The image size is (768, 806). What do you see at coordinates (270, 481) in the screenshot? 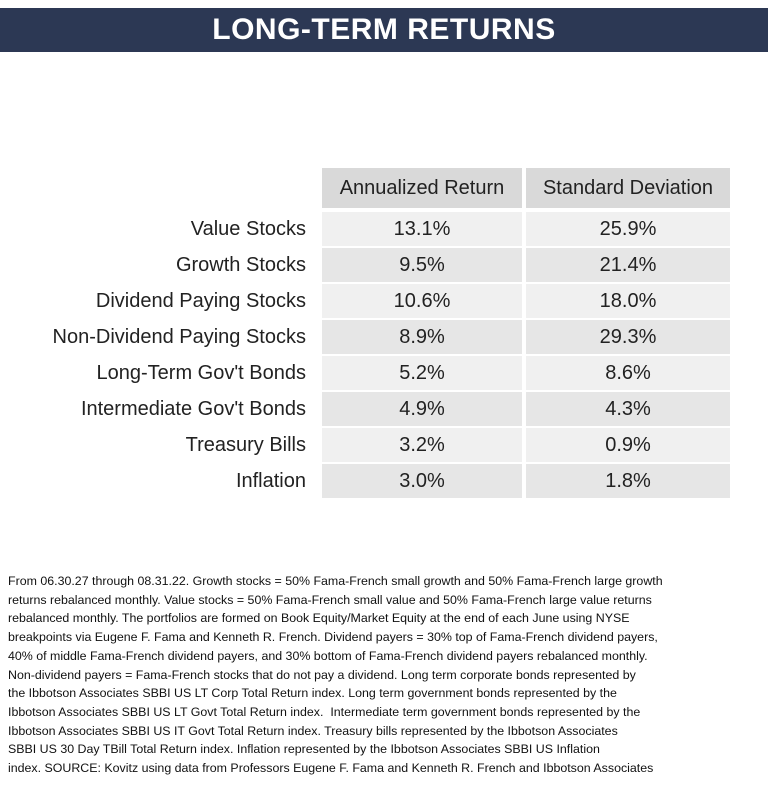
I see `row-label: Inflation` at bounding box center [270, 481].